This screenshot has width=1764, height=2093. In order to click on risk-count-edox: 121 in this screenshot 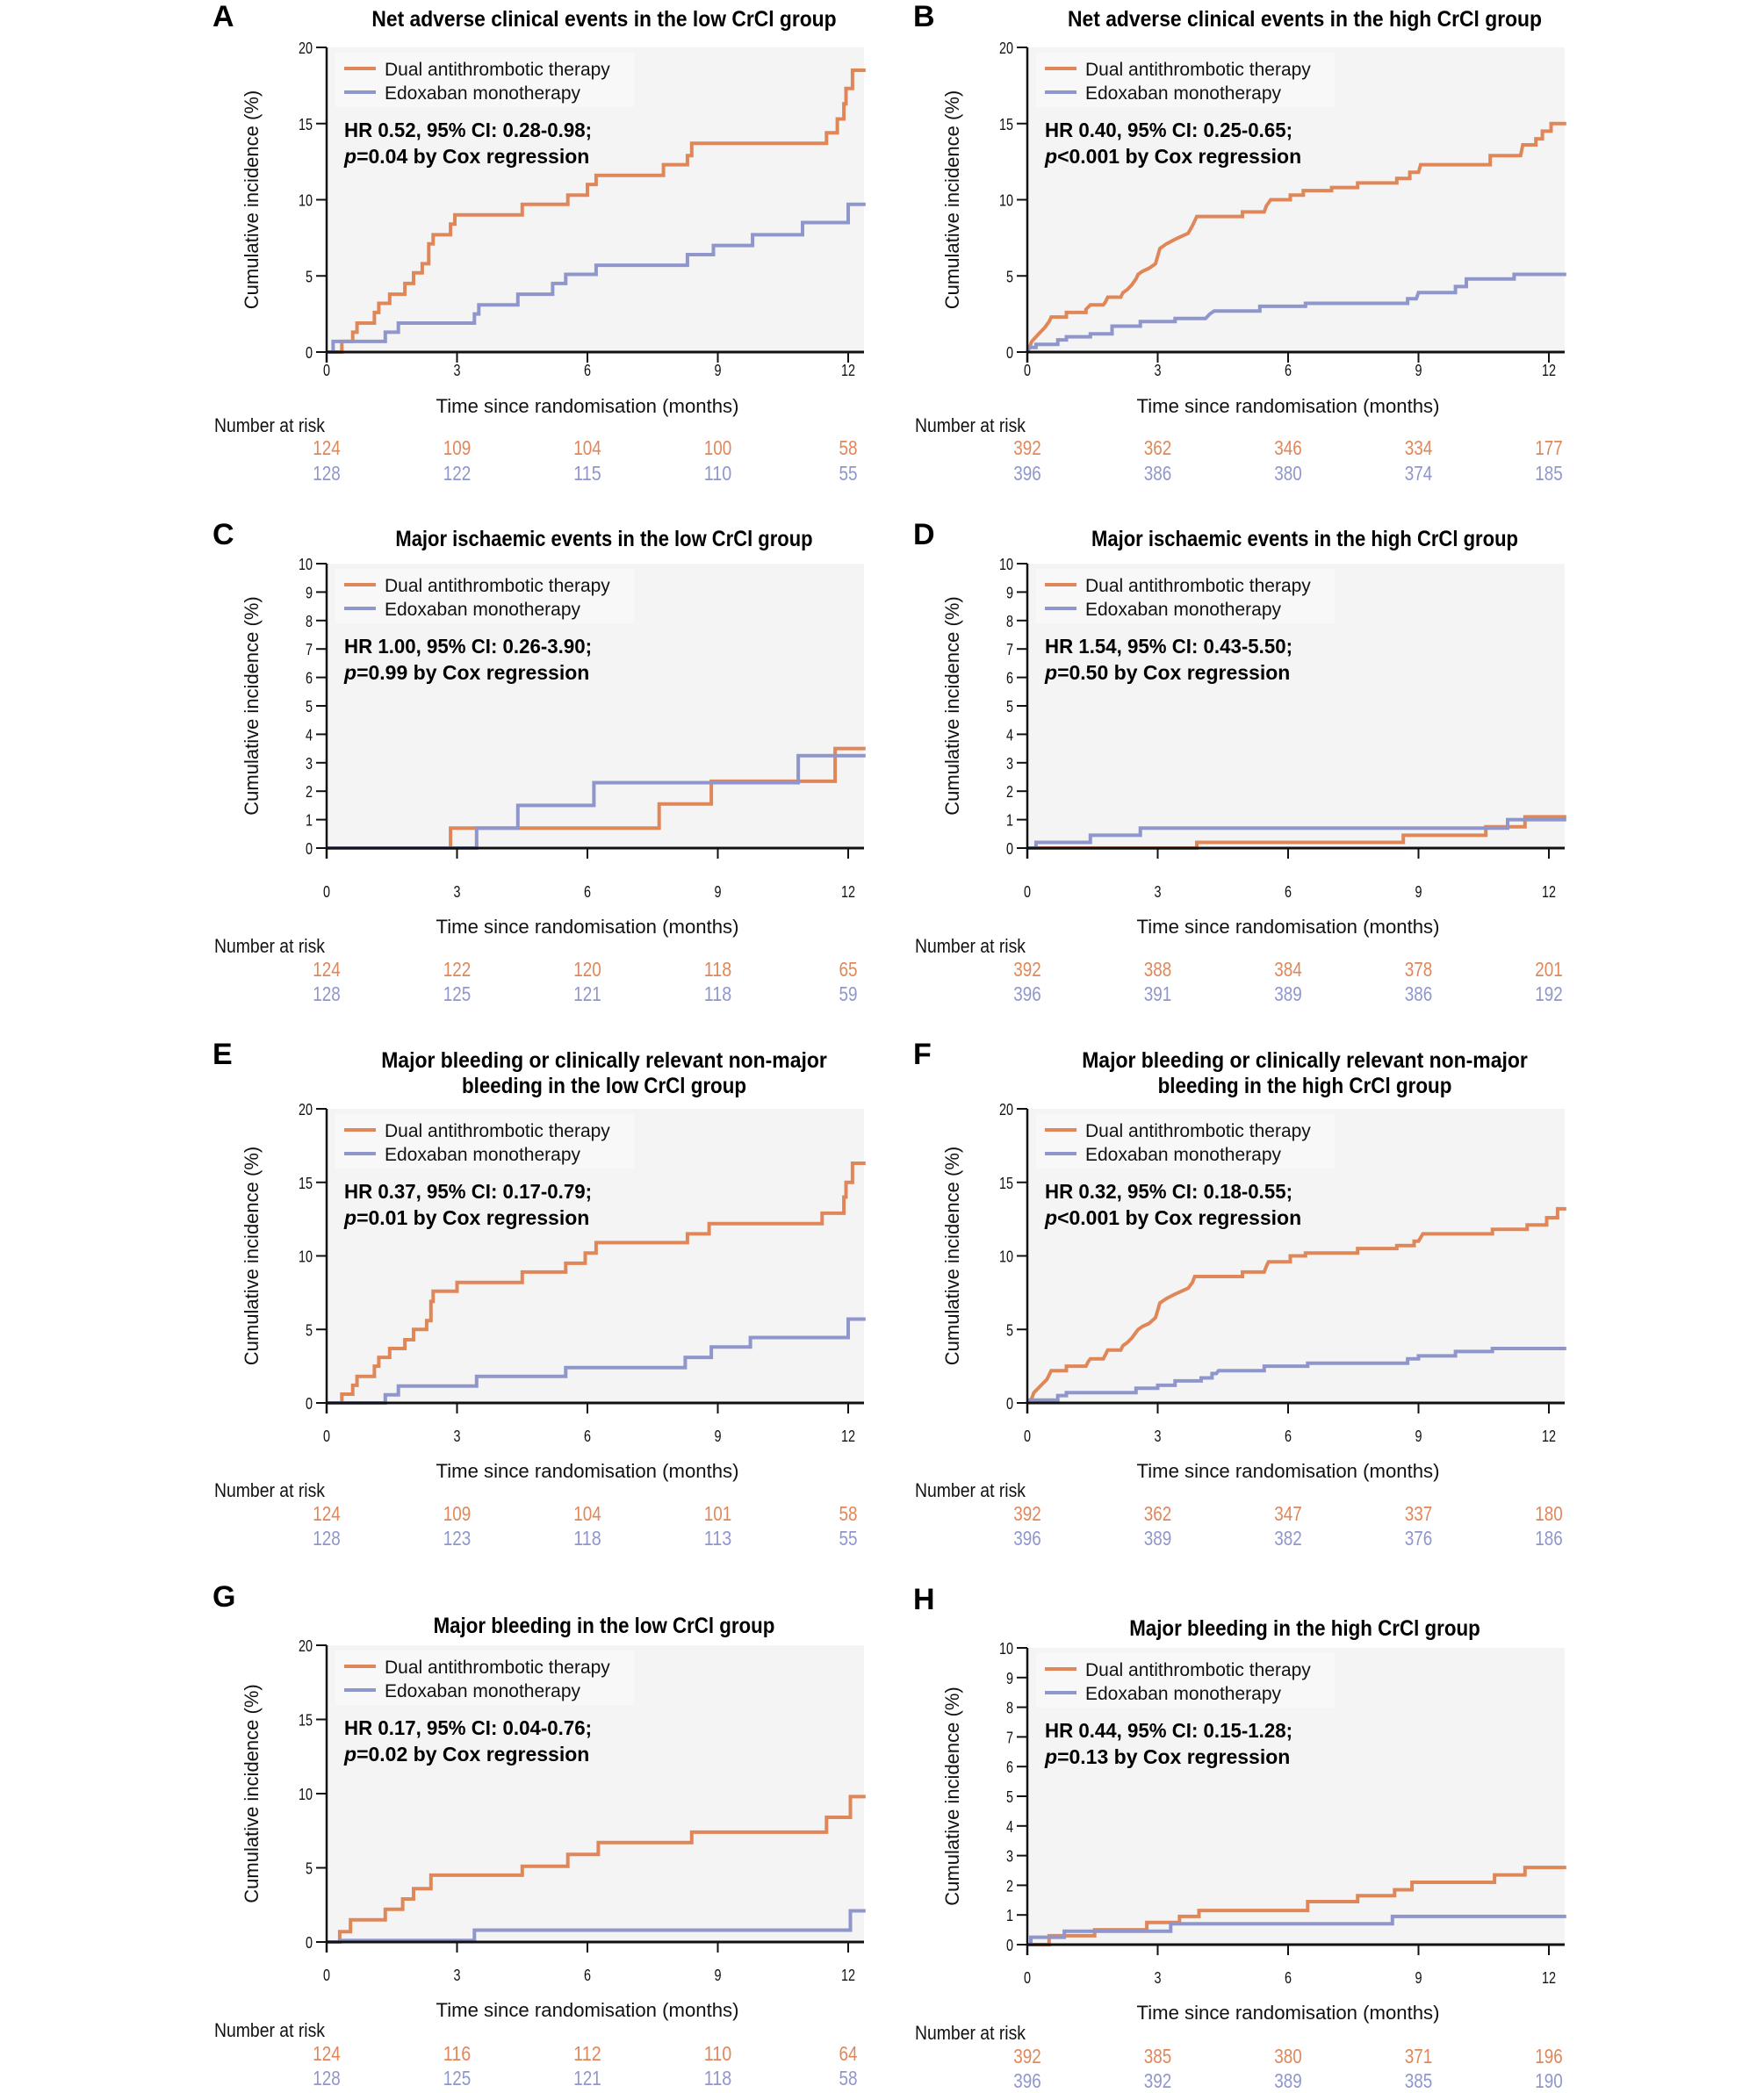, I will do `click(587, 2078)`.